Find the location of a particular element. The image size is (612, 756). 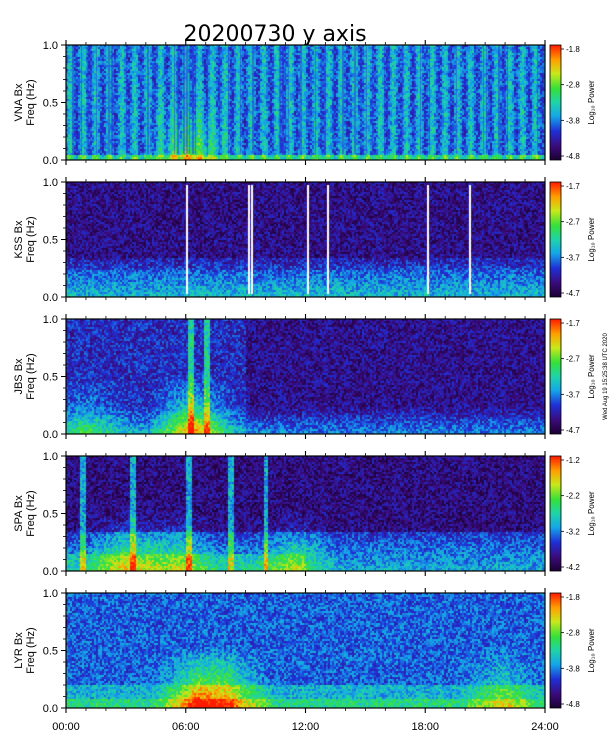

colorbar-tick-label: -1.2 is located at coordinates (573, 460).